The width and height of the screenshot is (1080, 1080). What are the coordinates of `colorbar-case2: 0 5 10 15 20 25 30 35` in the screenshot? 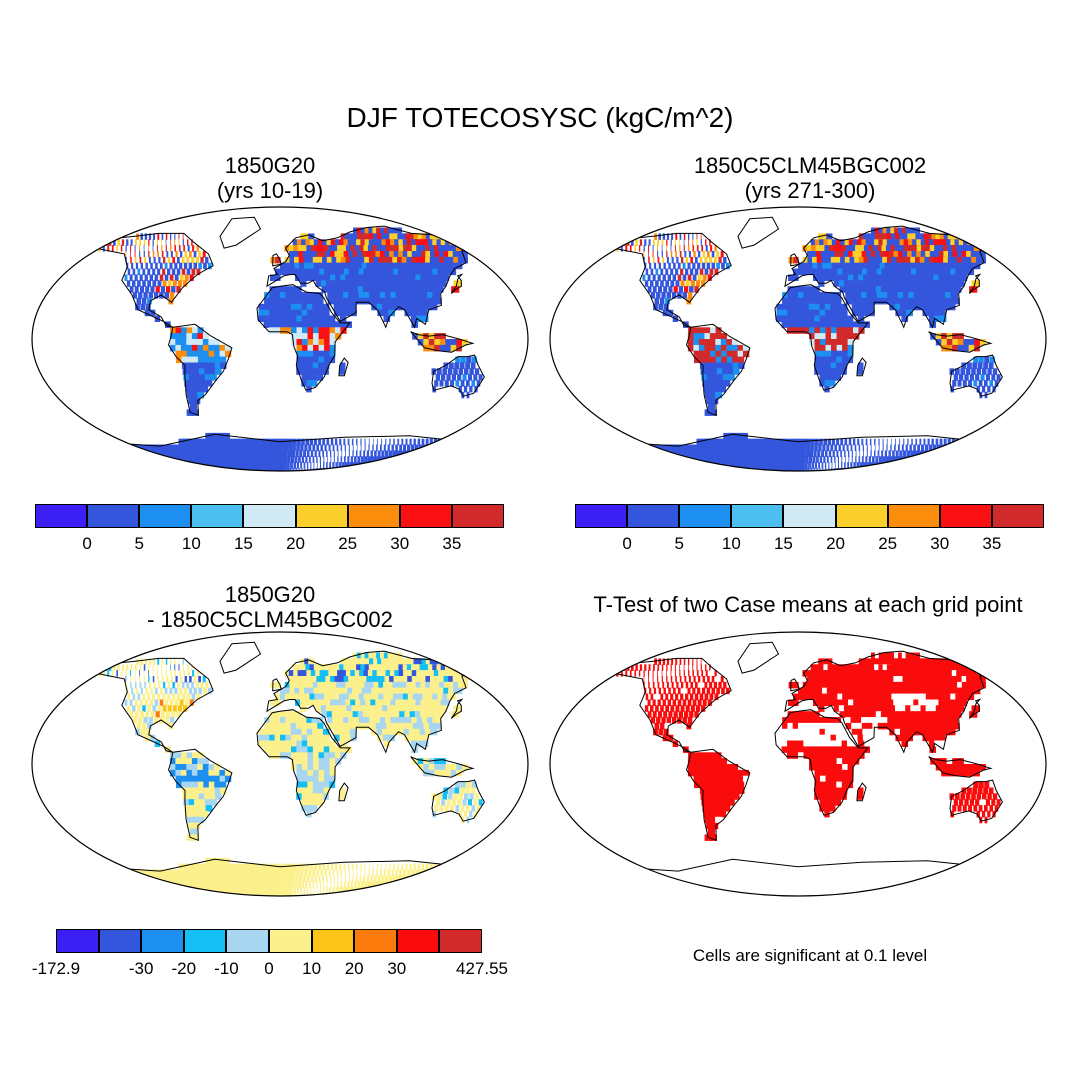 It's located at (809, 528).